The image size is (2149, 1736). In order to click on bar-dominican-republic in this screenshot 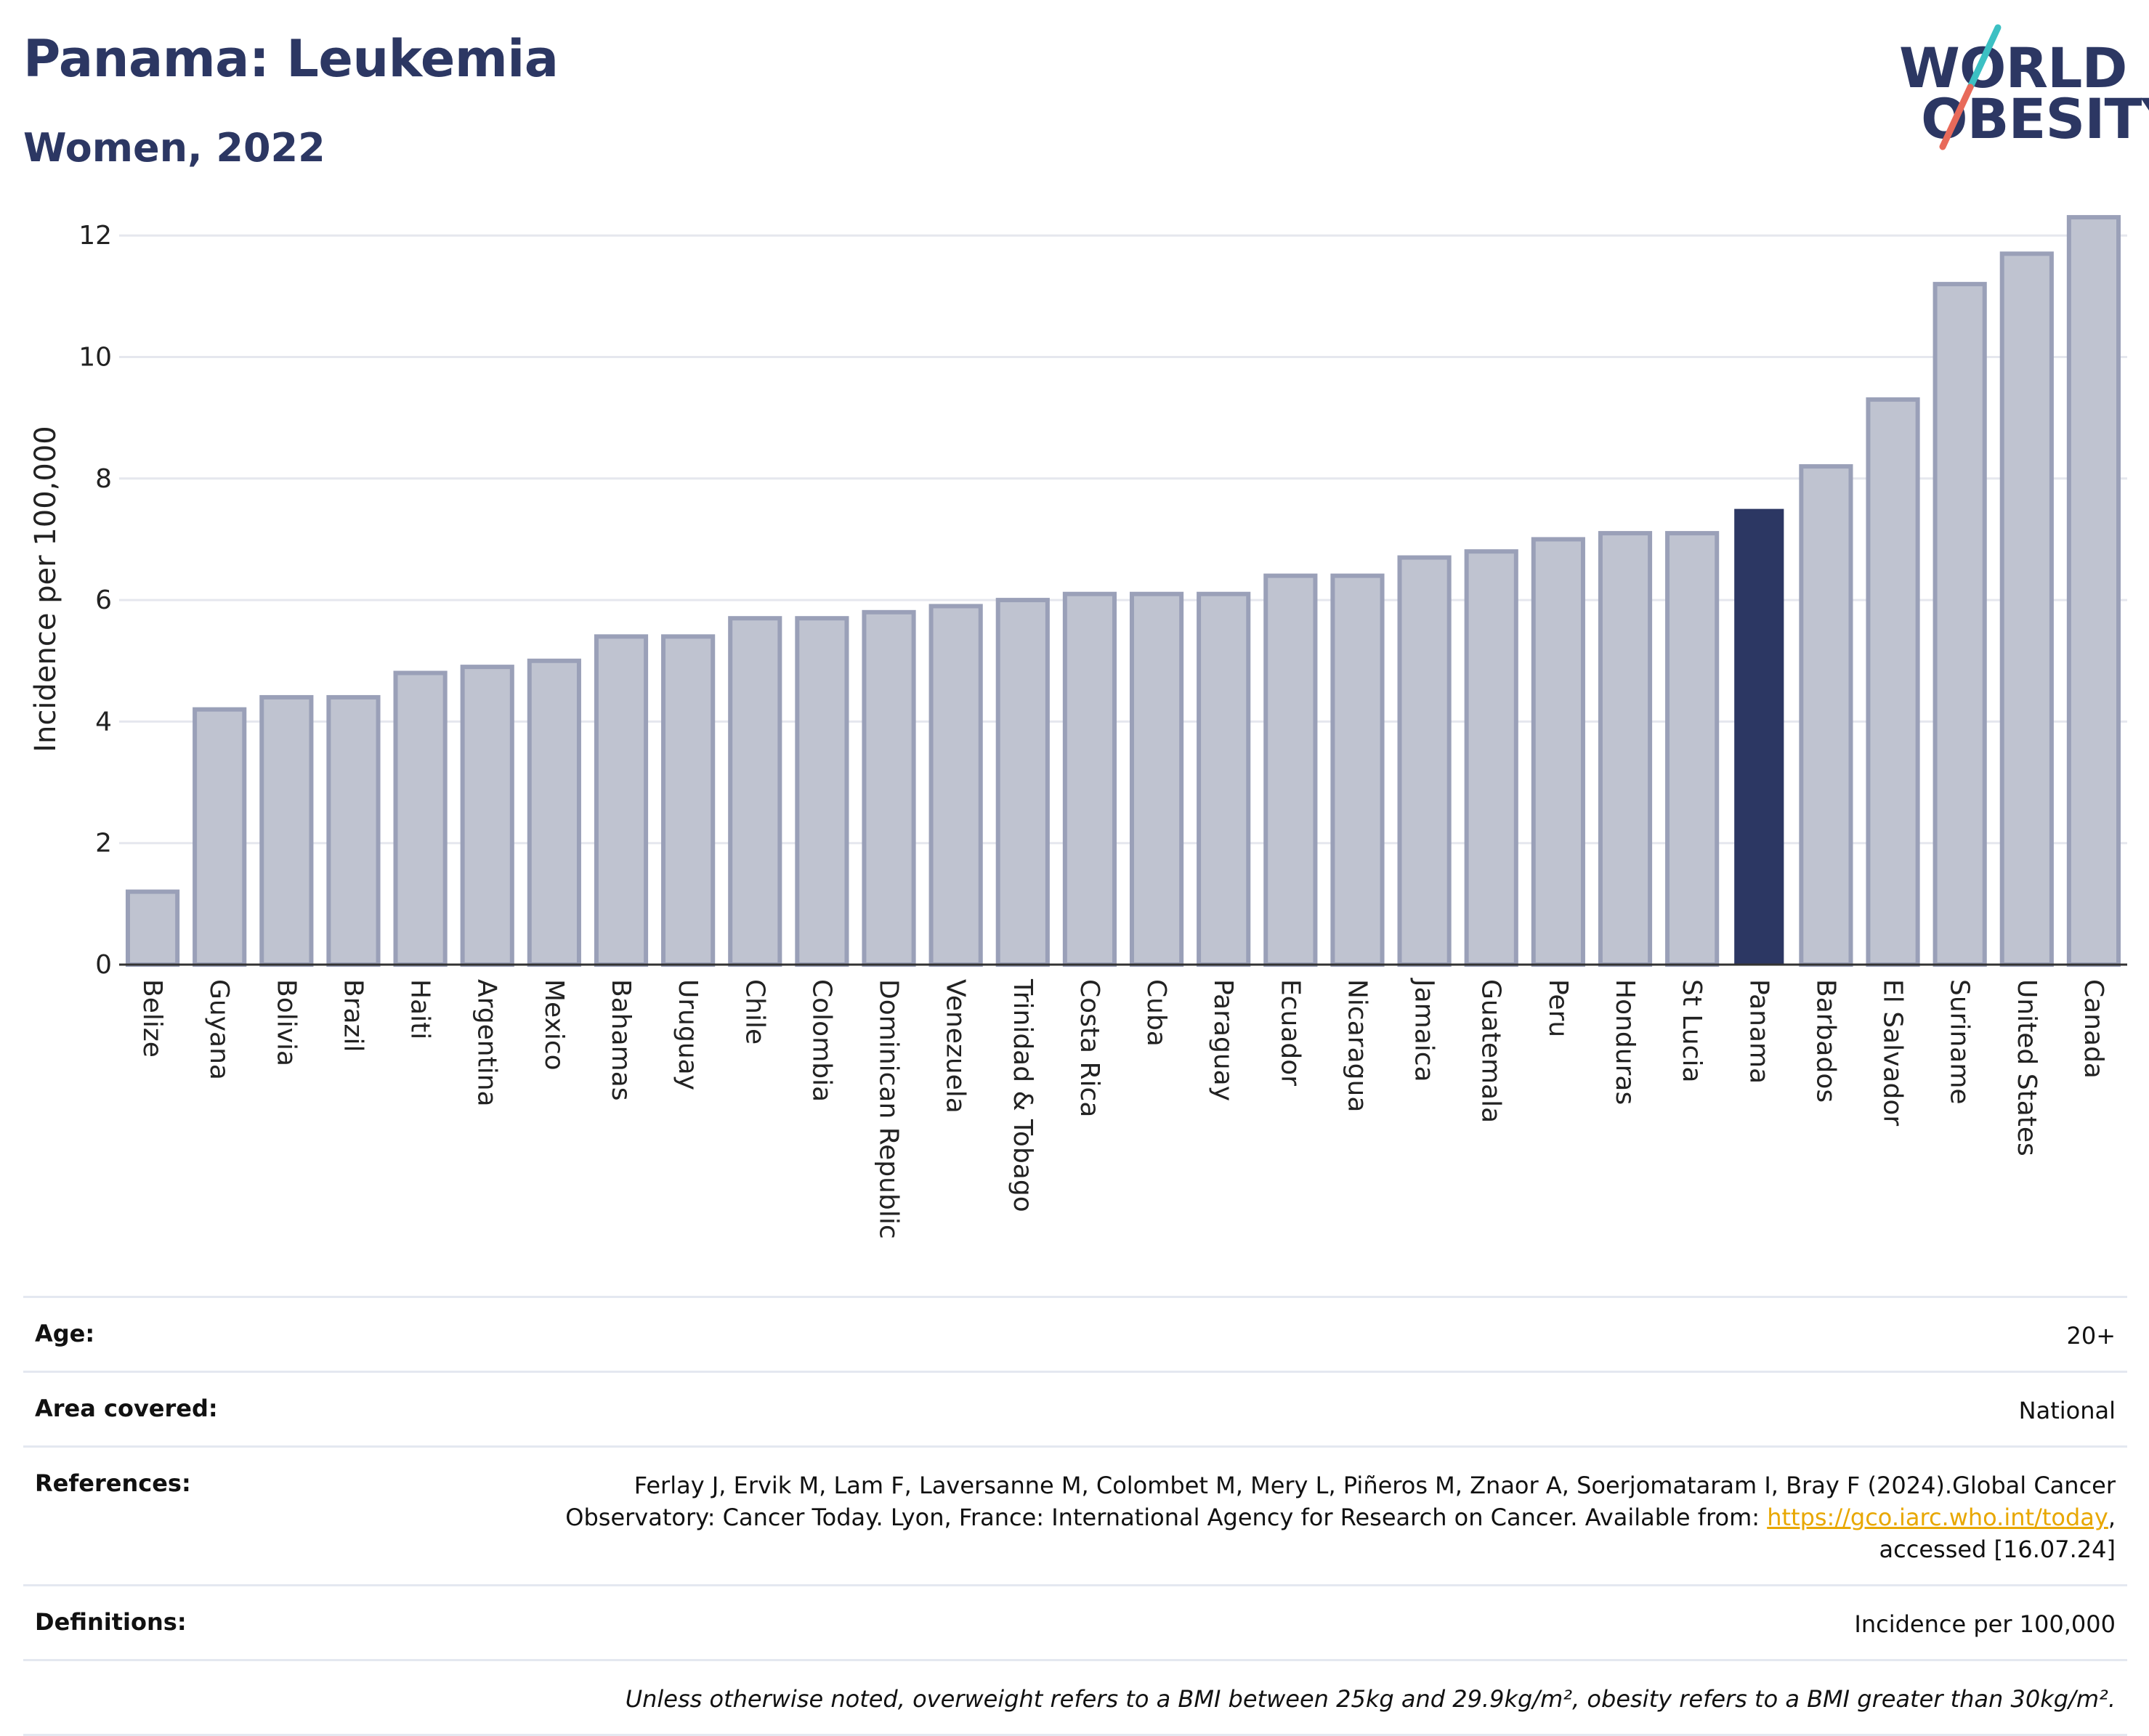, I will do `click(889, 788)`.